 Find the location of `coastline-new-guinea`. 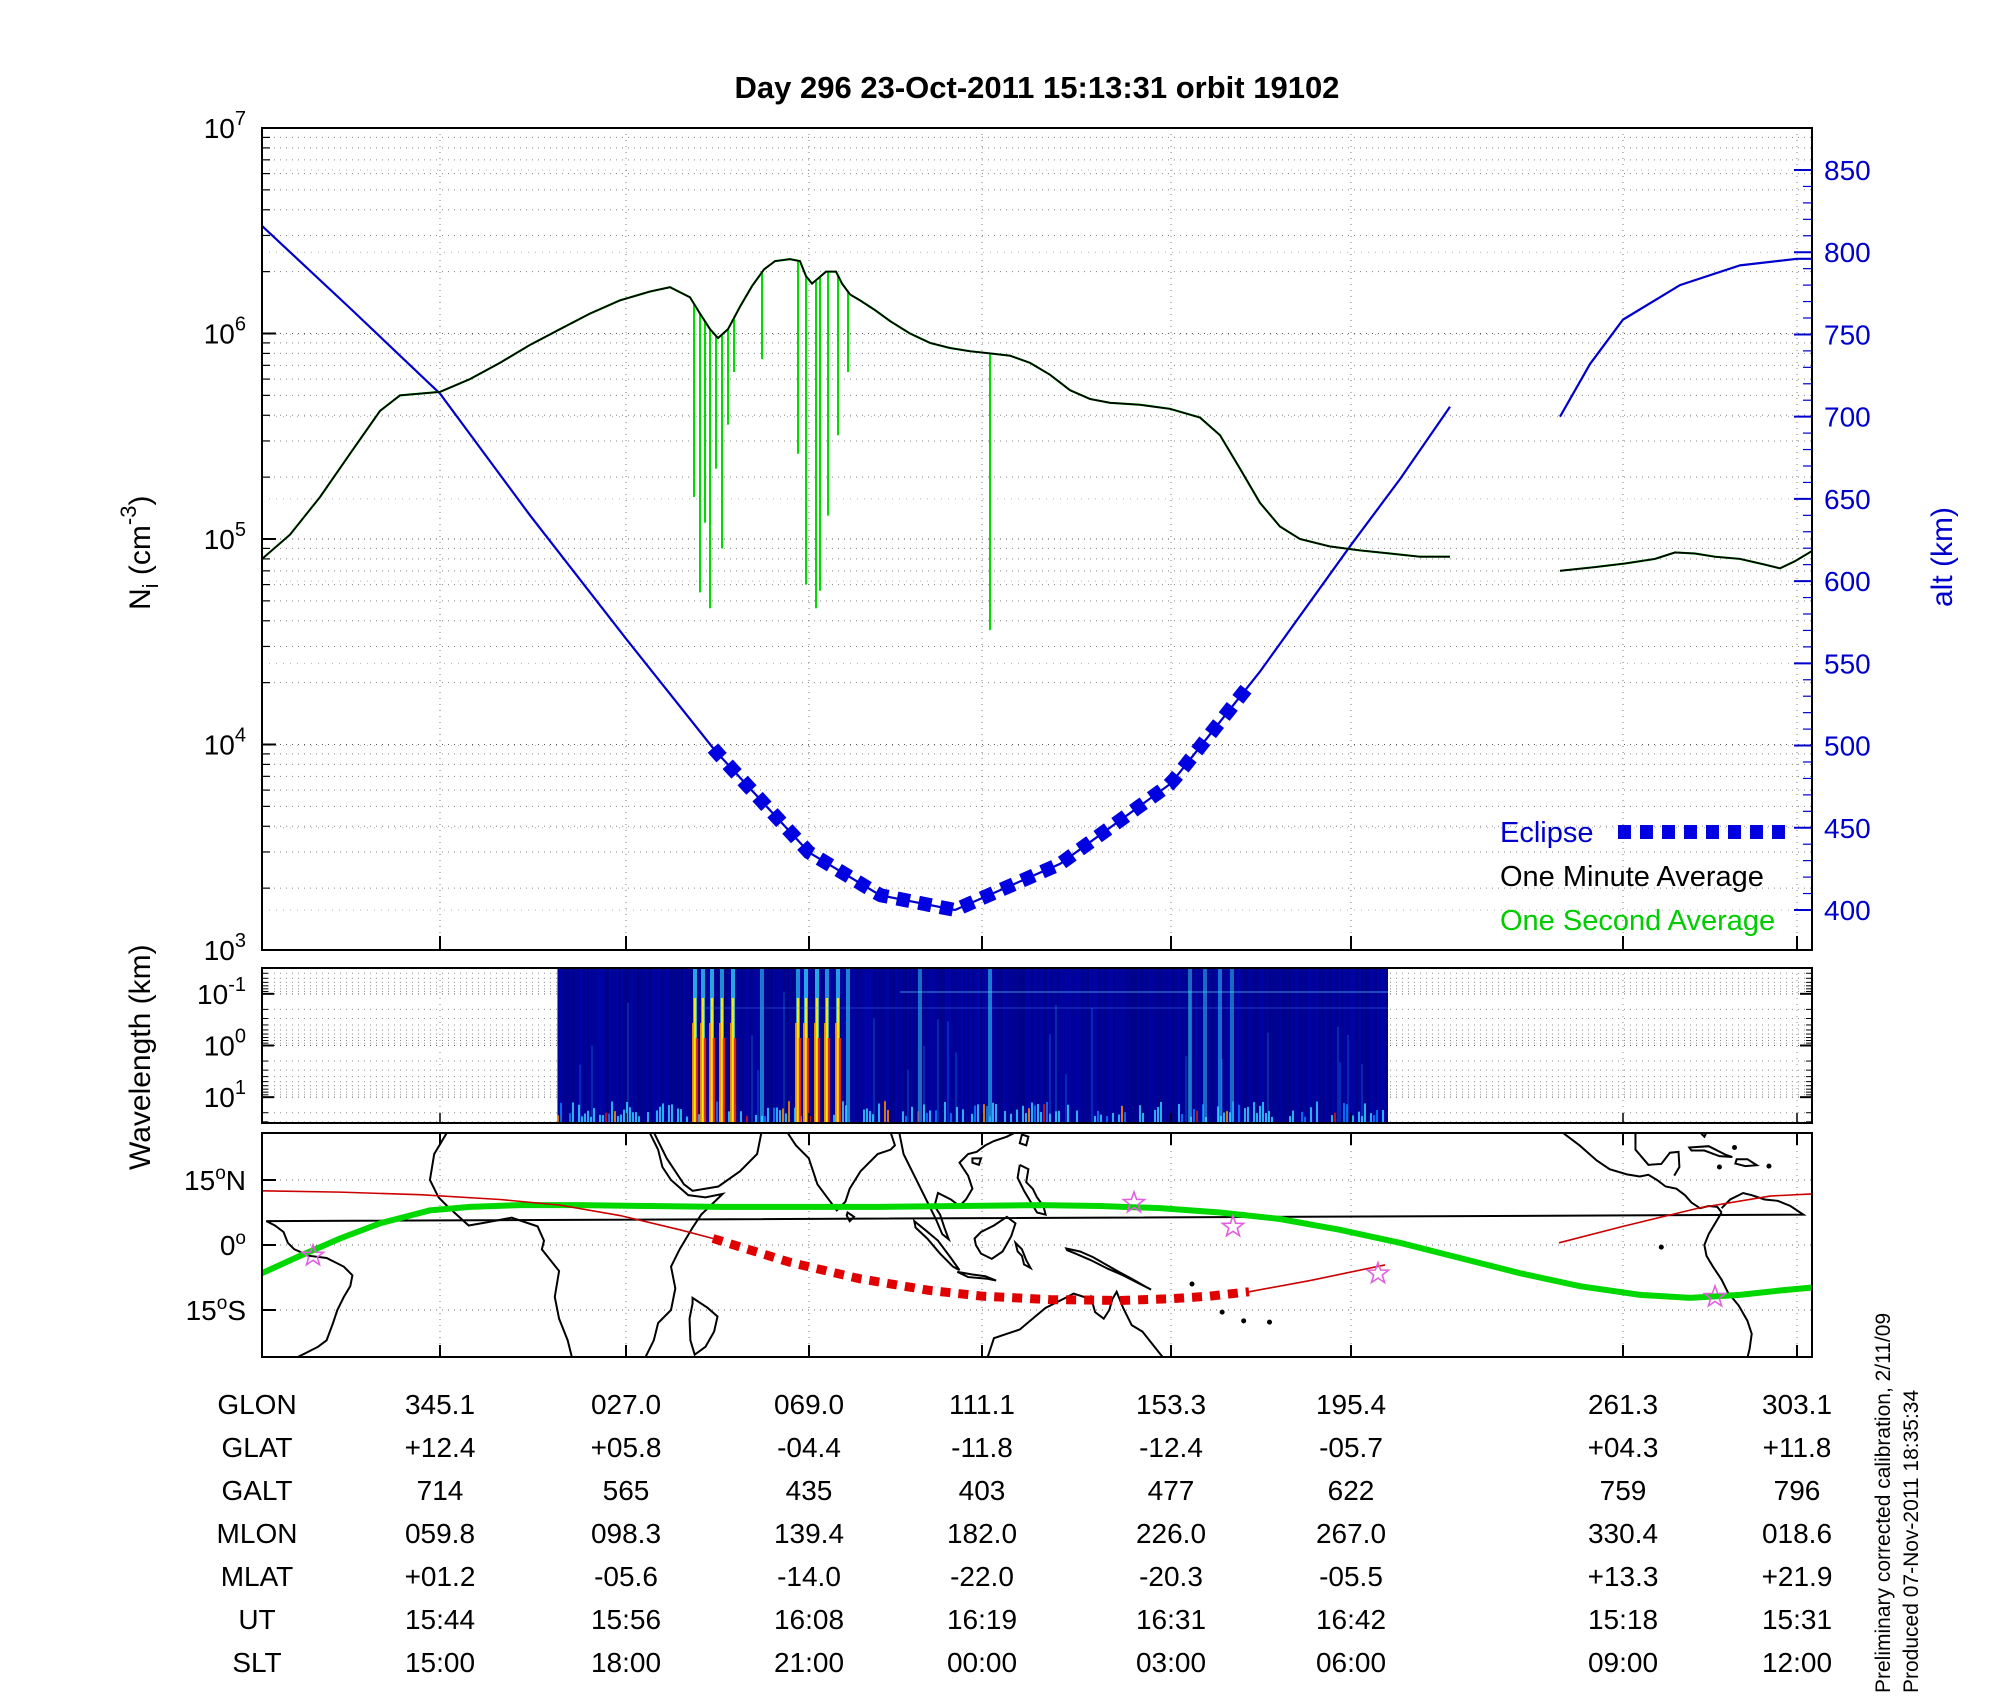

coastline-new-guinea is located at coordinates (1108, 1269).